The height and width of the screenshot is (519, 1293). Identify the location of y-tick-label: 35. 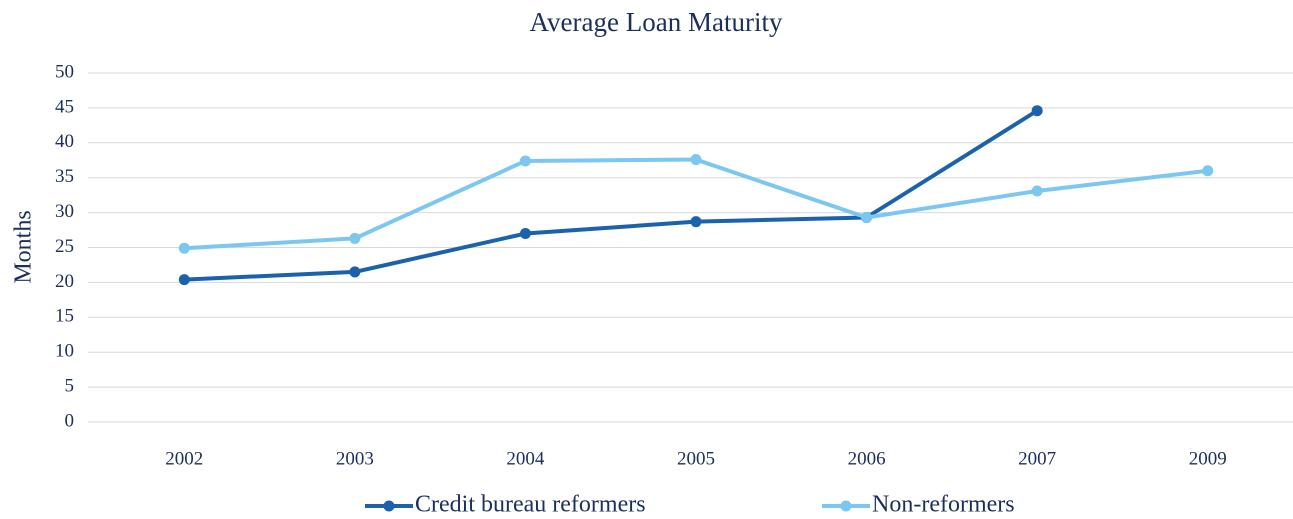
(64, 176).